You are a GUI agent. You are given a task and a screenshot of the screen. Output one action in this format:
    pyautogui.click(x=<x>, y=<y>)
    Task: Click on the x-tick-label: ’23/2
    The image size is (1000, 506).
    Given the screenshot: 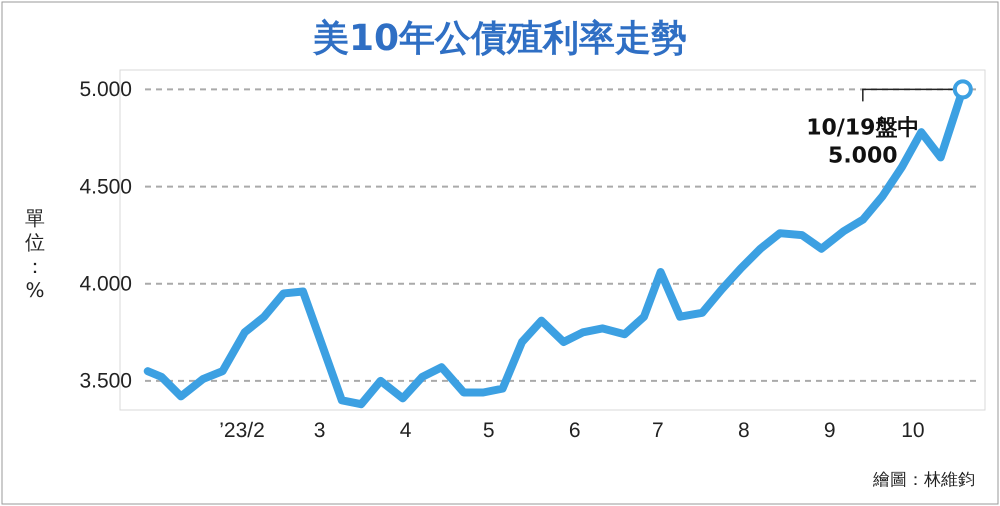 What is the action you would take?
    pyautogui.click(x=242, y=430)
    